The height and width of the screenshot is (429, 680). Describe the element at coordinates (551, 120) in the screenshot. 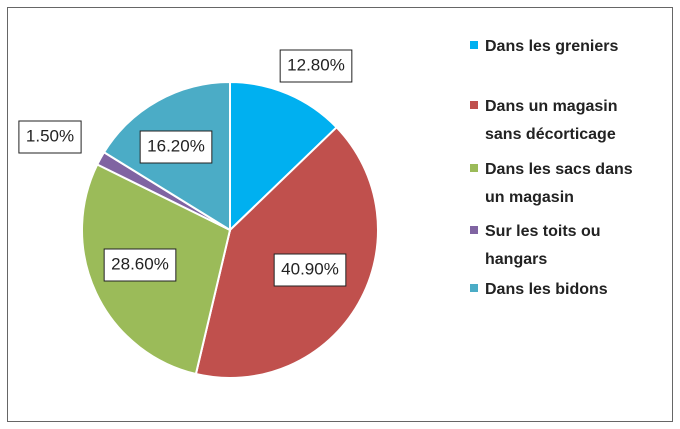

I see `legend-label: Dans un magasin sans décorticage` at that location.